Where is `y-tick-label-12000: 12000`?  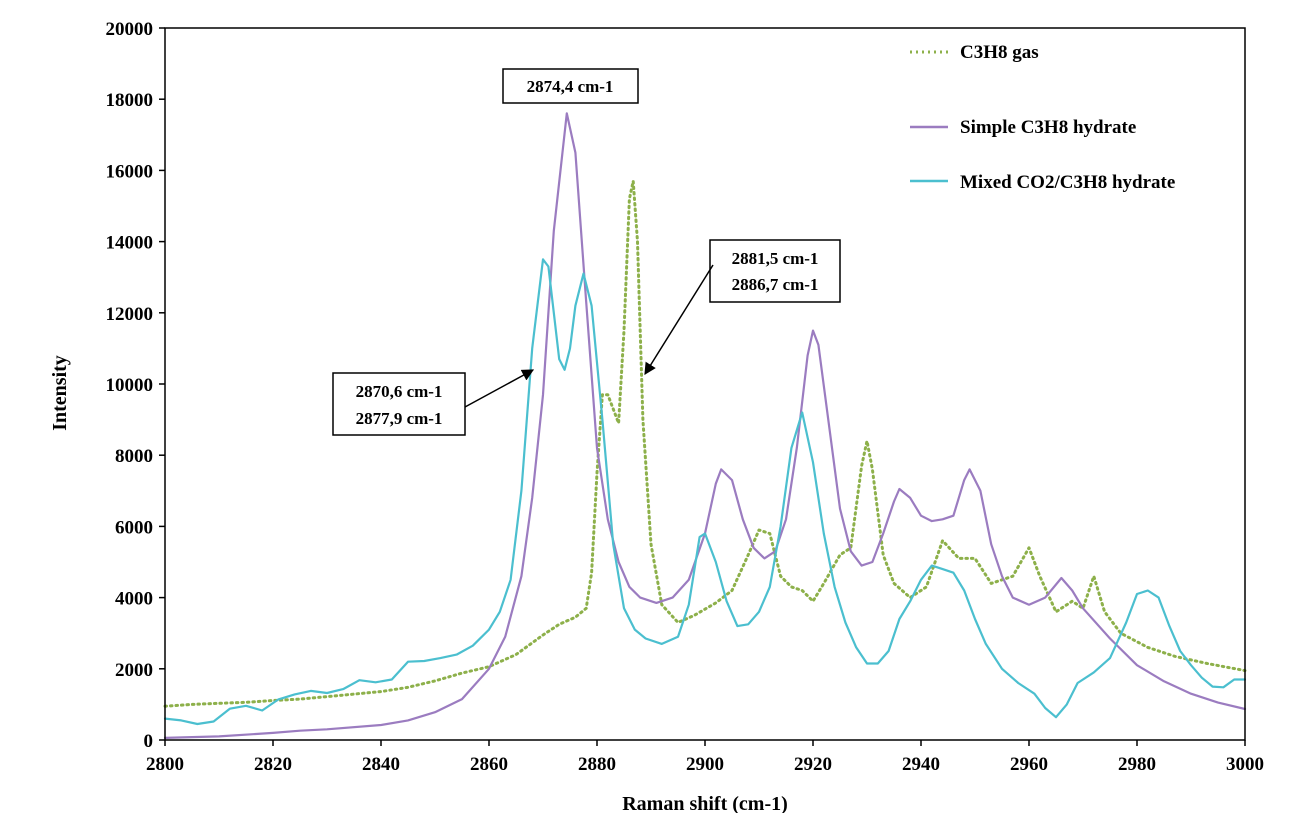 y-tick-label-12000: 12000 is located at coordinates (130, 314).